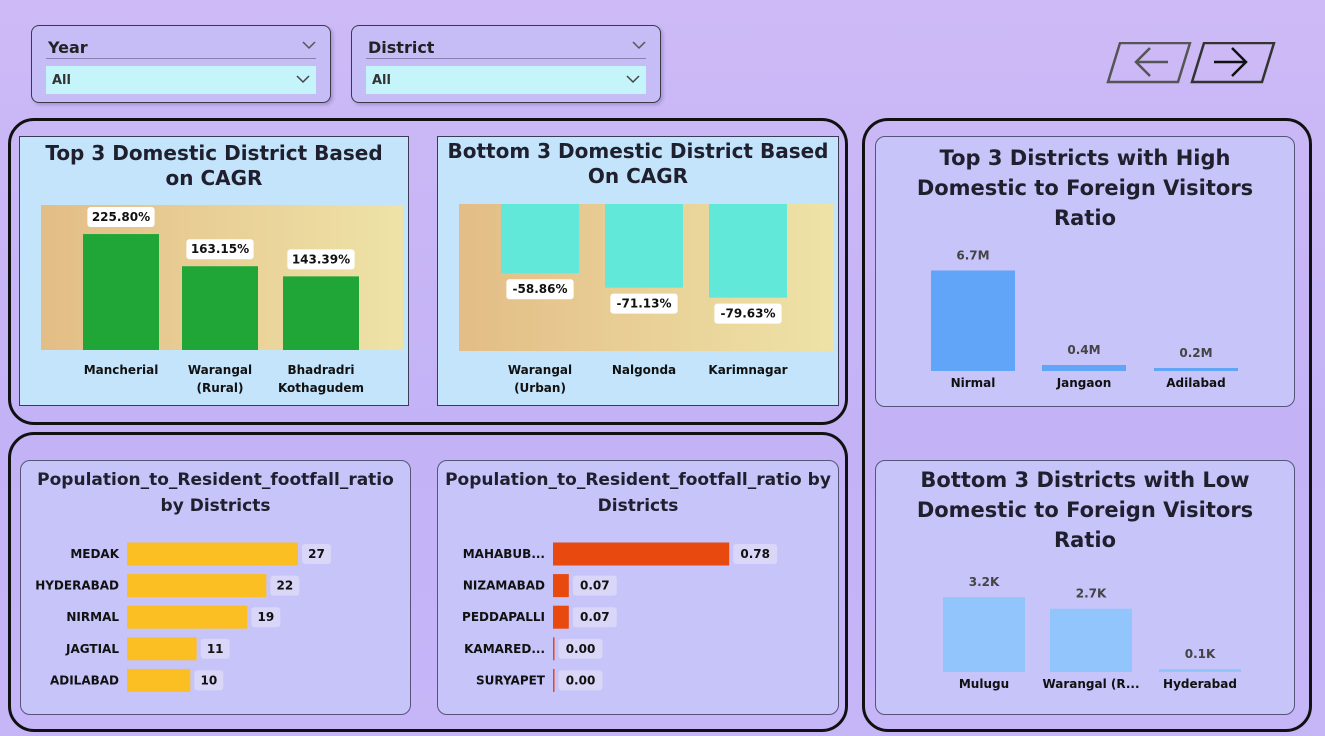  Describe the element at coordinates (220, 249) in the screenshot. I see `data-label: 163.15%` at that location.